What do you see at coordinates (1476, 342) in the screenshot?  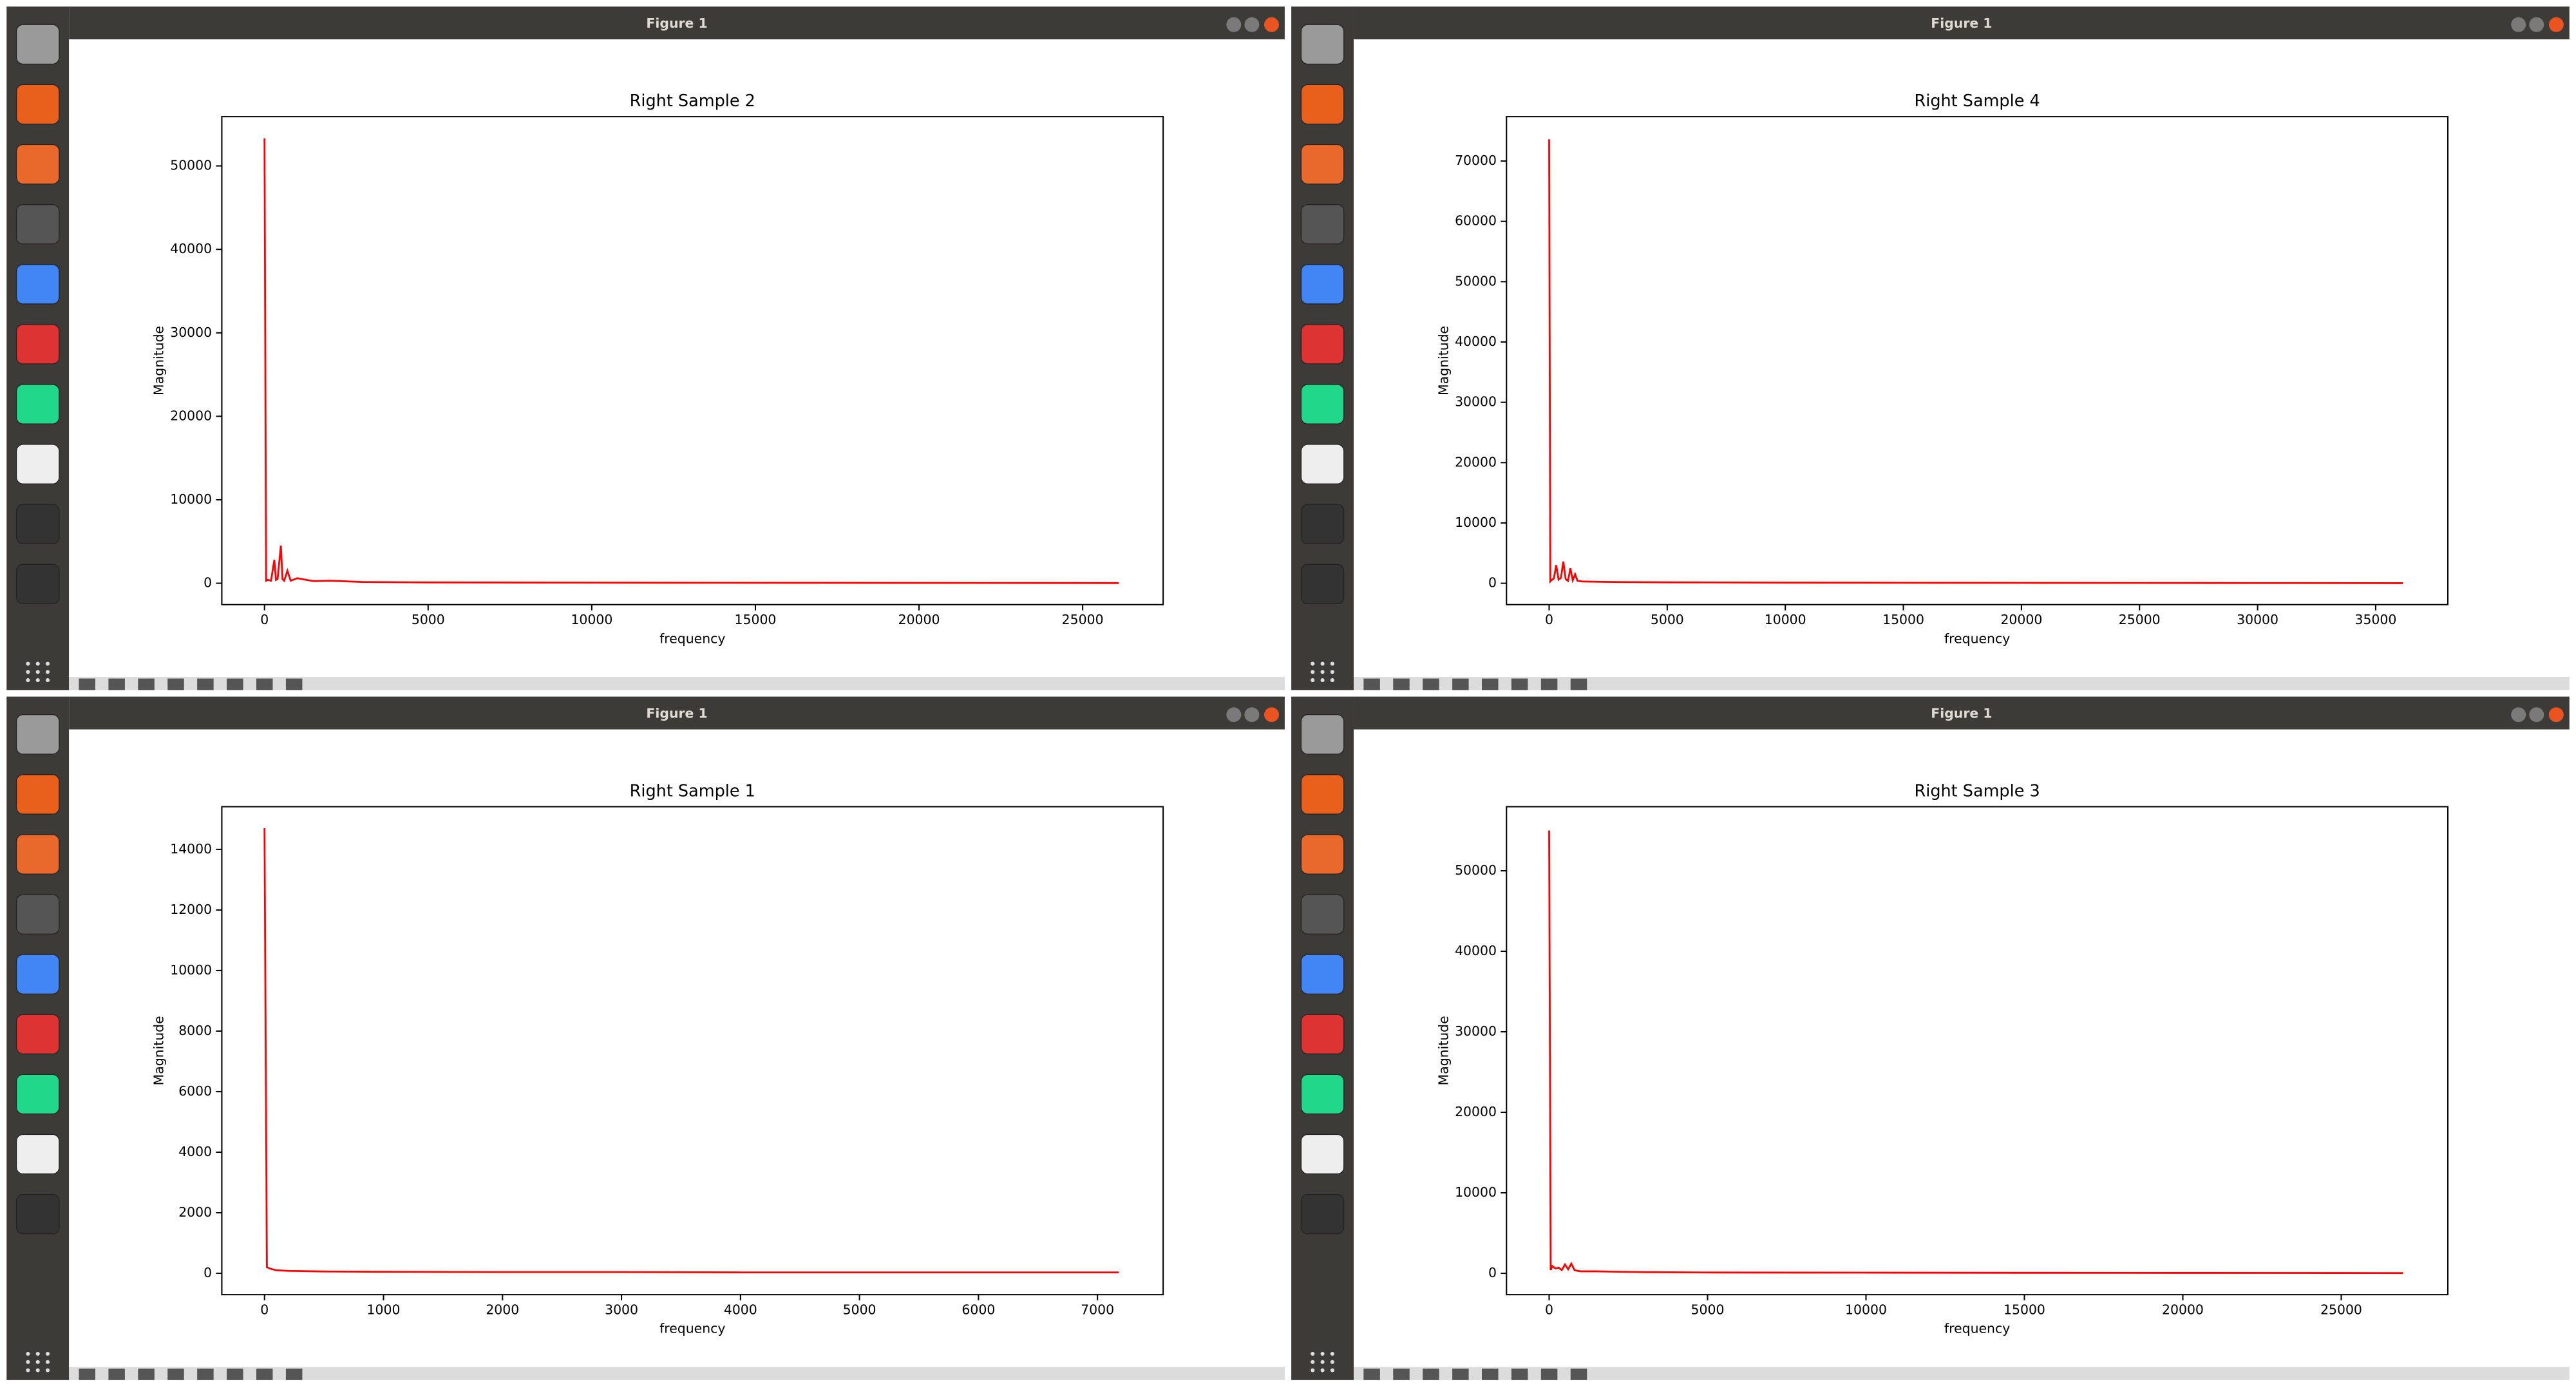 I see `y-tick-label: 40000` at bounding box center [1476, 342].